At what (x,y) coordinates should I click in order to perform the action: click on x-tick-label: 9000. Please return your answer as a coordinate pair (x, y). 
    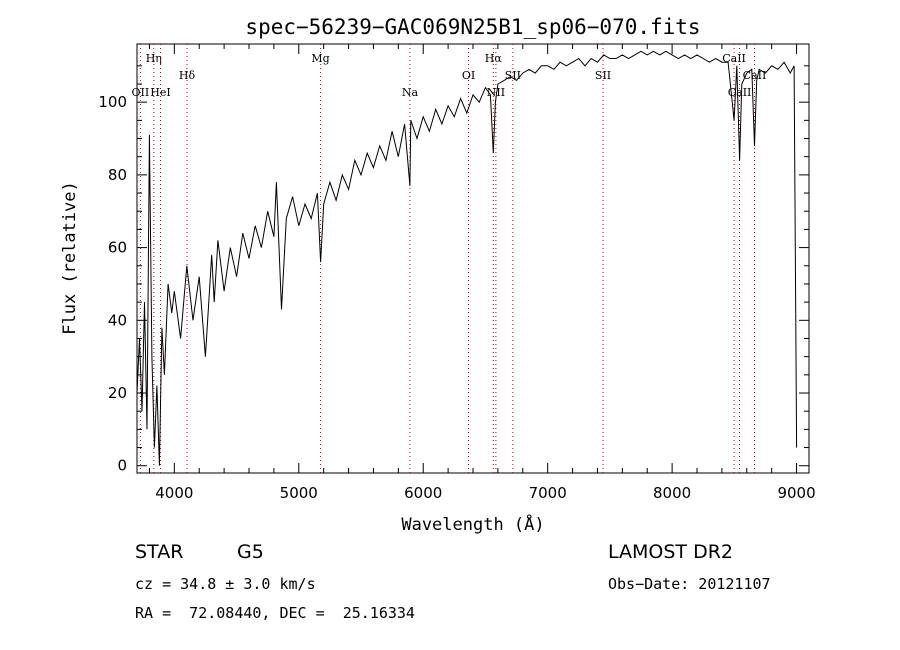
    Looking at the image, I should click on (796, 493).